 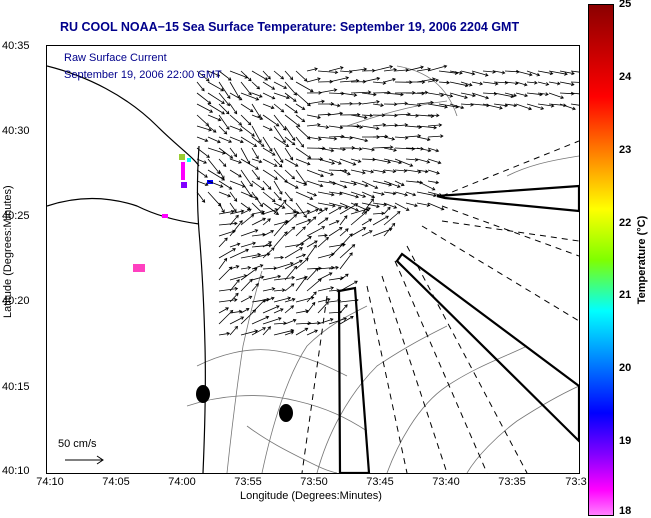 I want to click on scale-arrow, so click(x=84, y=460).